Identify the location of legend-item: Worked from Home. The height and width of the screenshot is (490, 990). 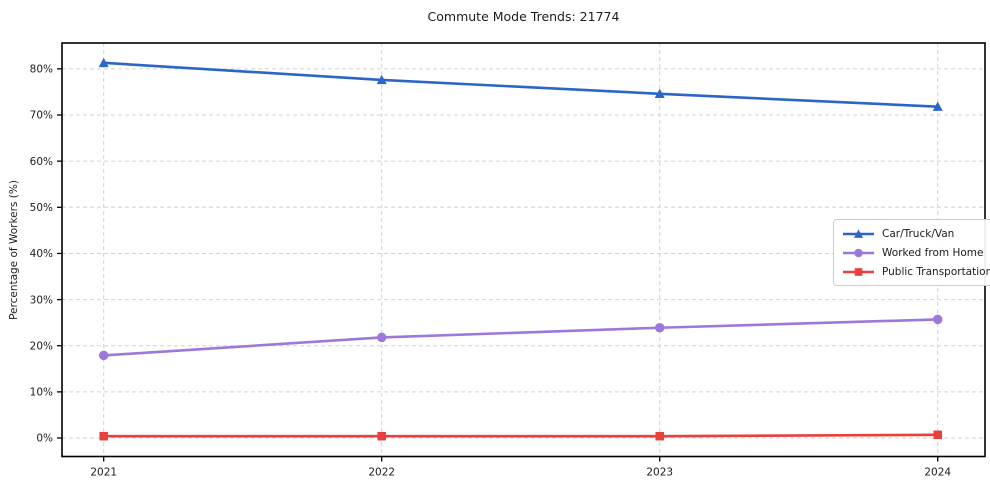
(916, 252).